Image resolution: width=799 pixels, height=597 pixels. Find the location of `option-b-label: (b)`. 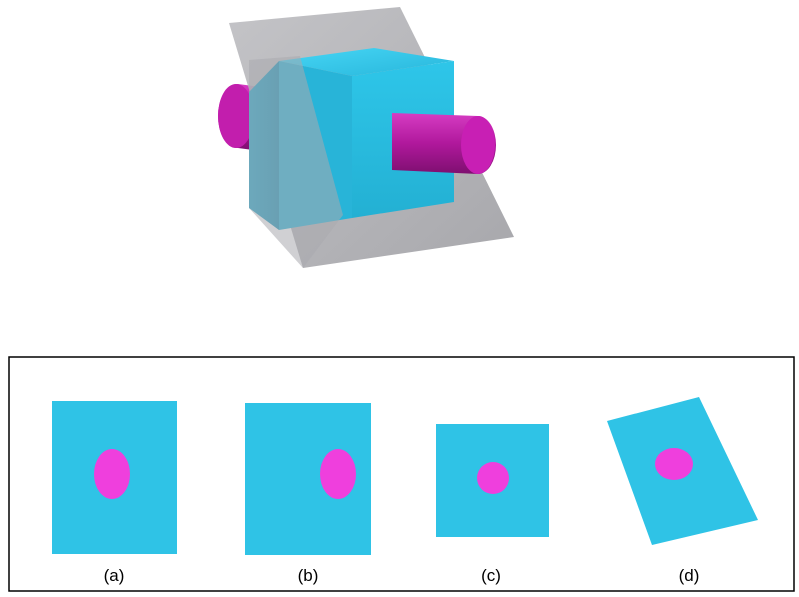

option-b-label: (b) is located at coordinates (308, 575).